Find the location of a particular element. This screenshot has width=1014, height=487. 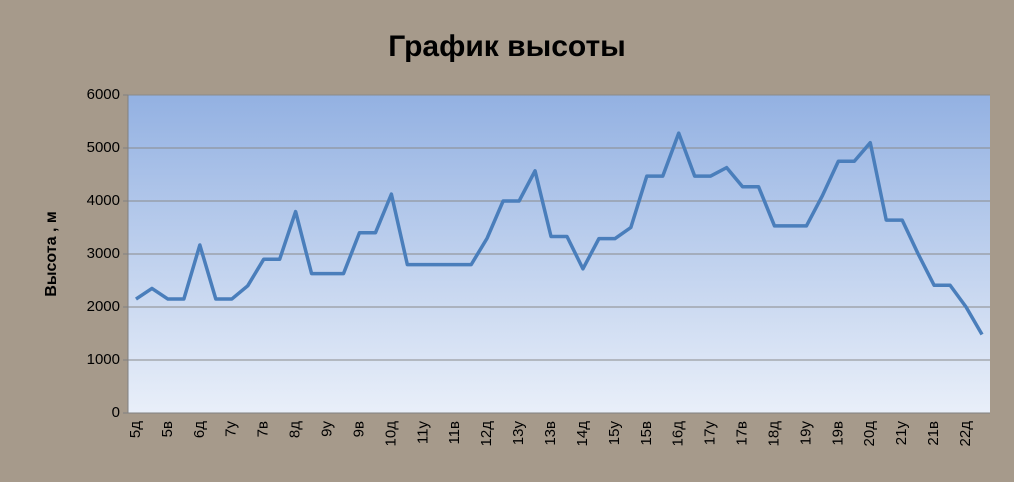

x-tick-label: 14д is located at coordinates (582, 434).